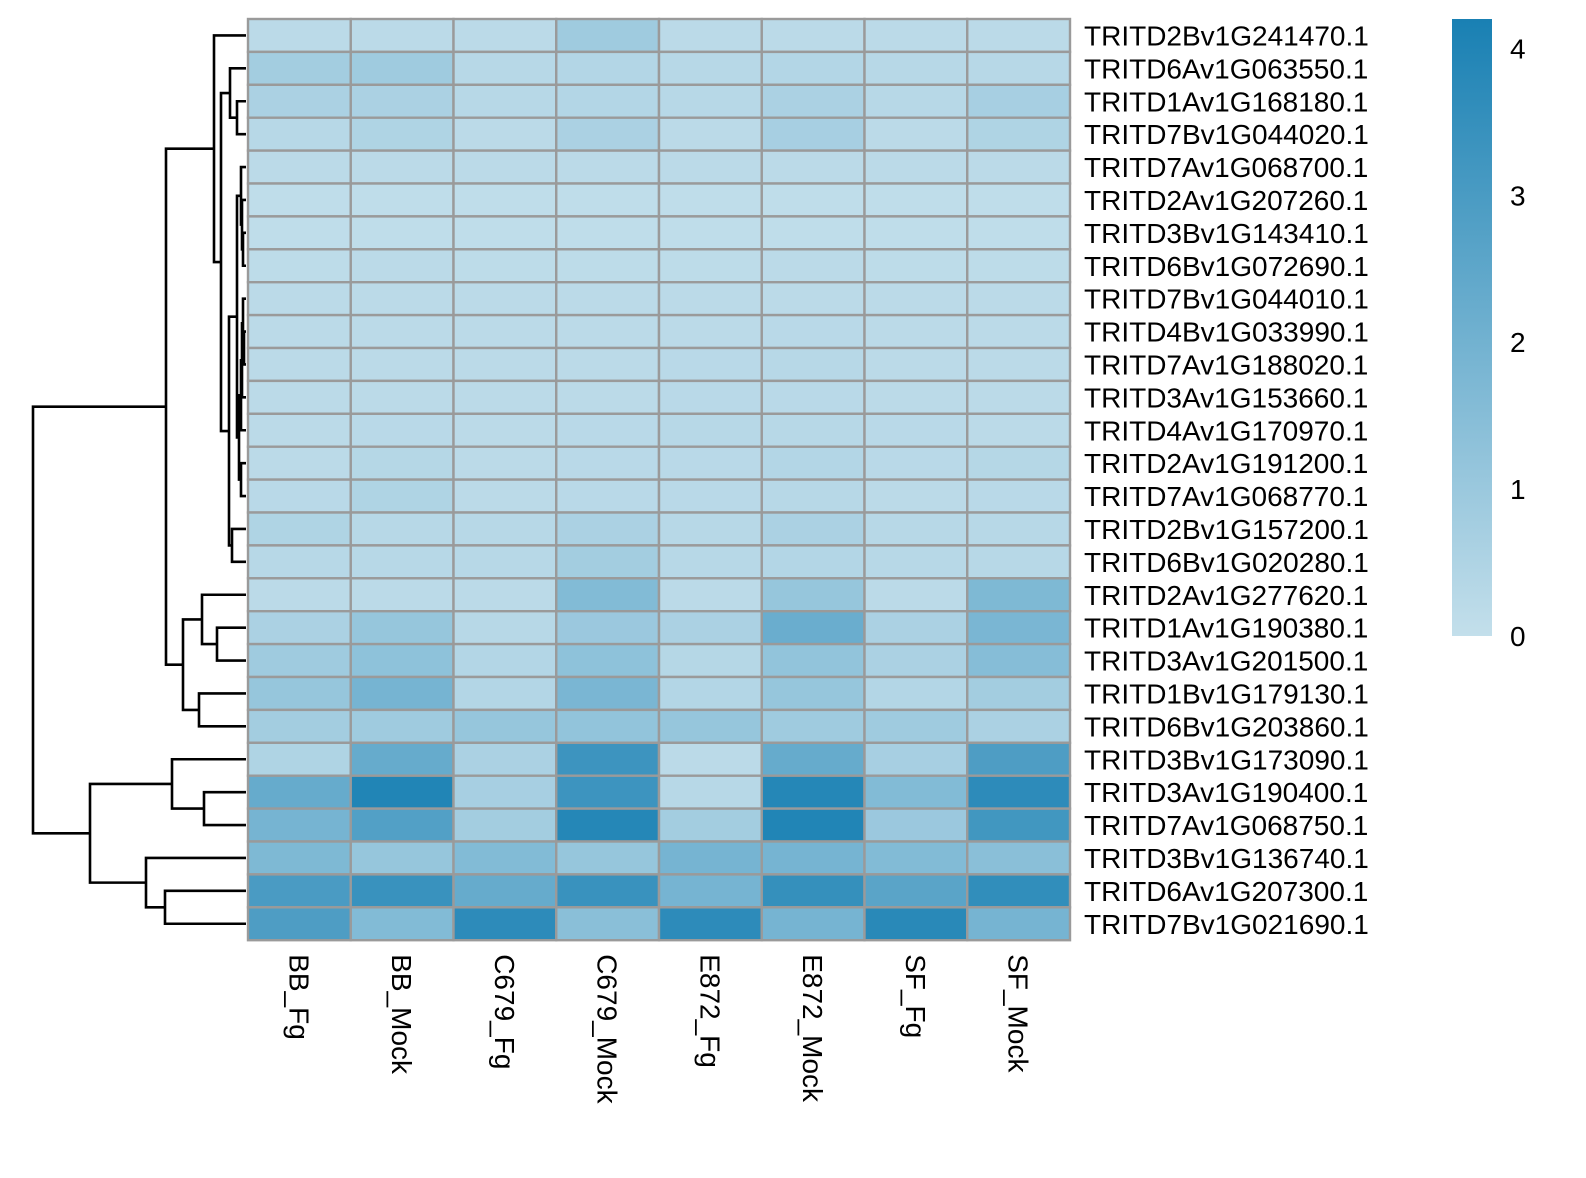  What do you see at coordinates (1226, 134) in the screenshot?
I see `row-label: TRITD7Bv1G044020.1` at bounding box center [1226, 134].